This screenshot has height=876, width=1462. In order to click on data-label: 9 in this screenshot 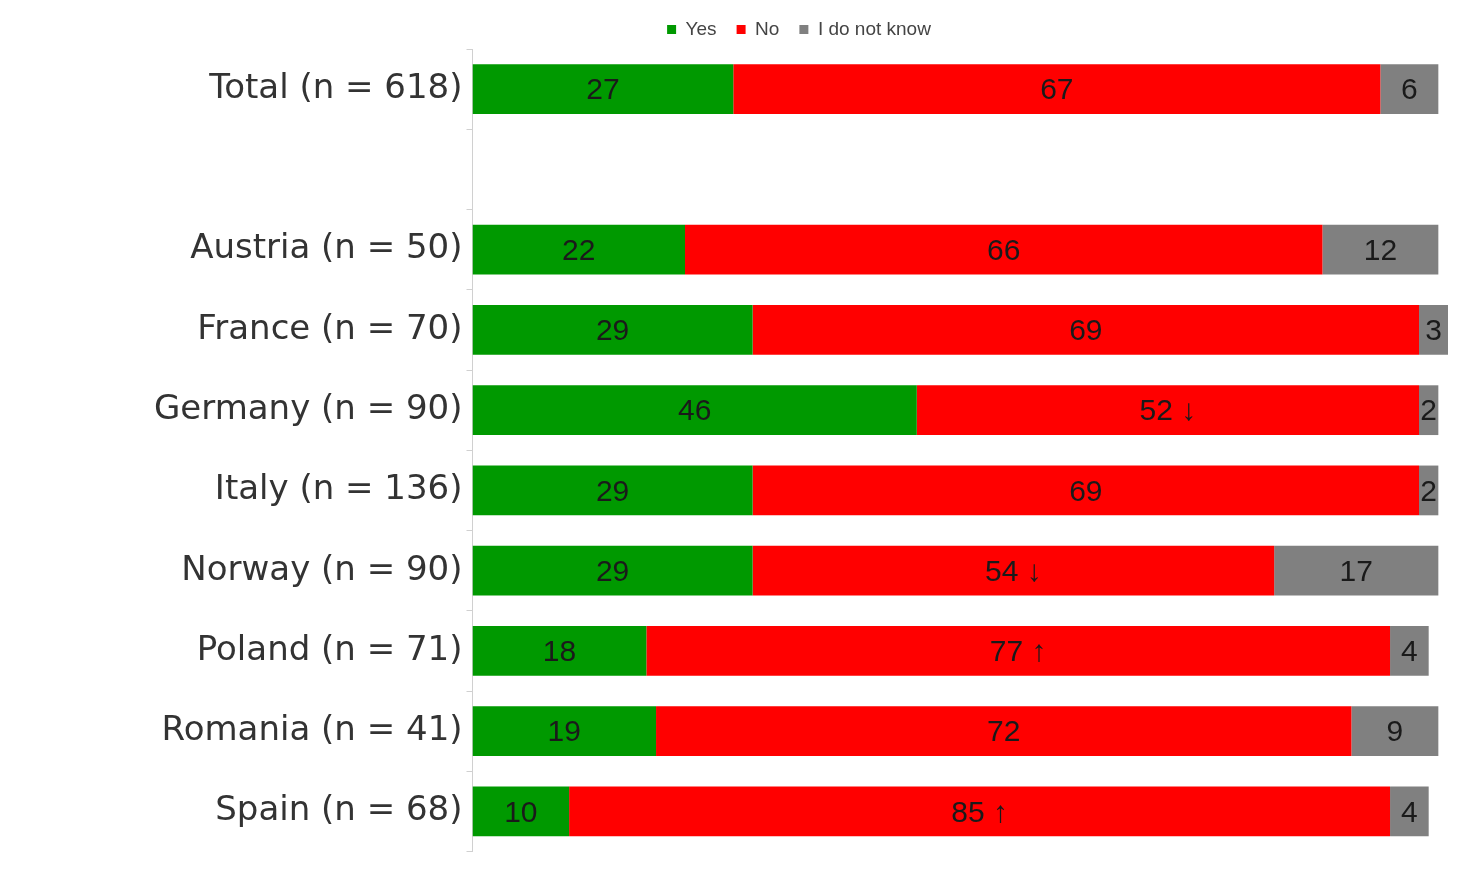, I will do `click(1395, 731)`.